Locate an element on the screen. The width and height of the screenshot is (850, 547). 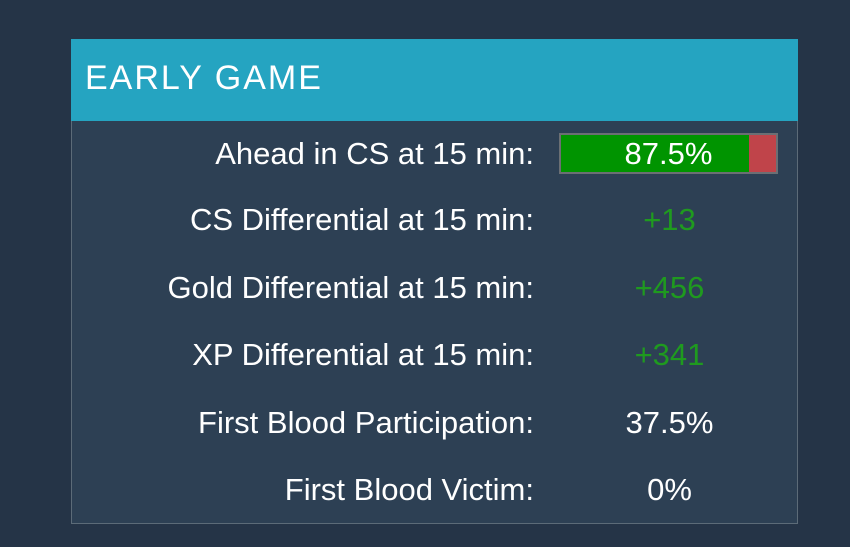
ahead-cs-bar-fill is located at coordinates (655, 153).